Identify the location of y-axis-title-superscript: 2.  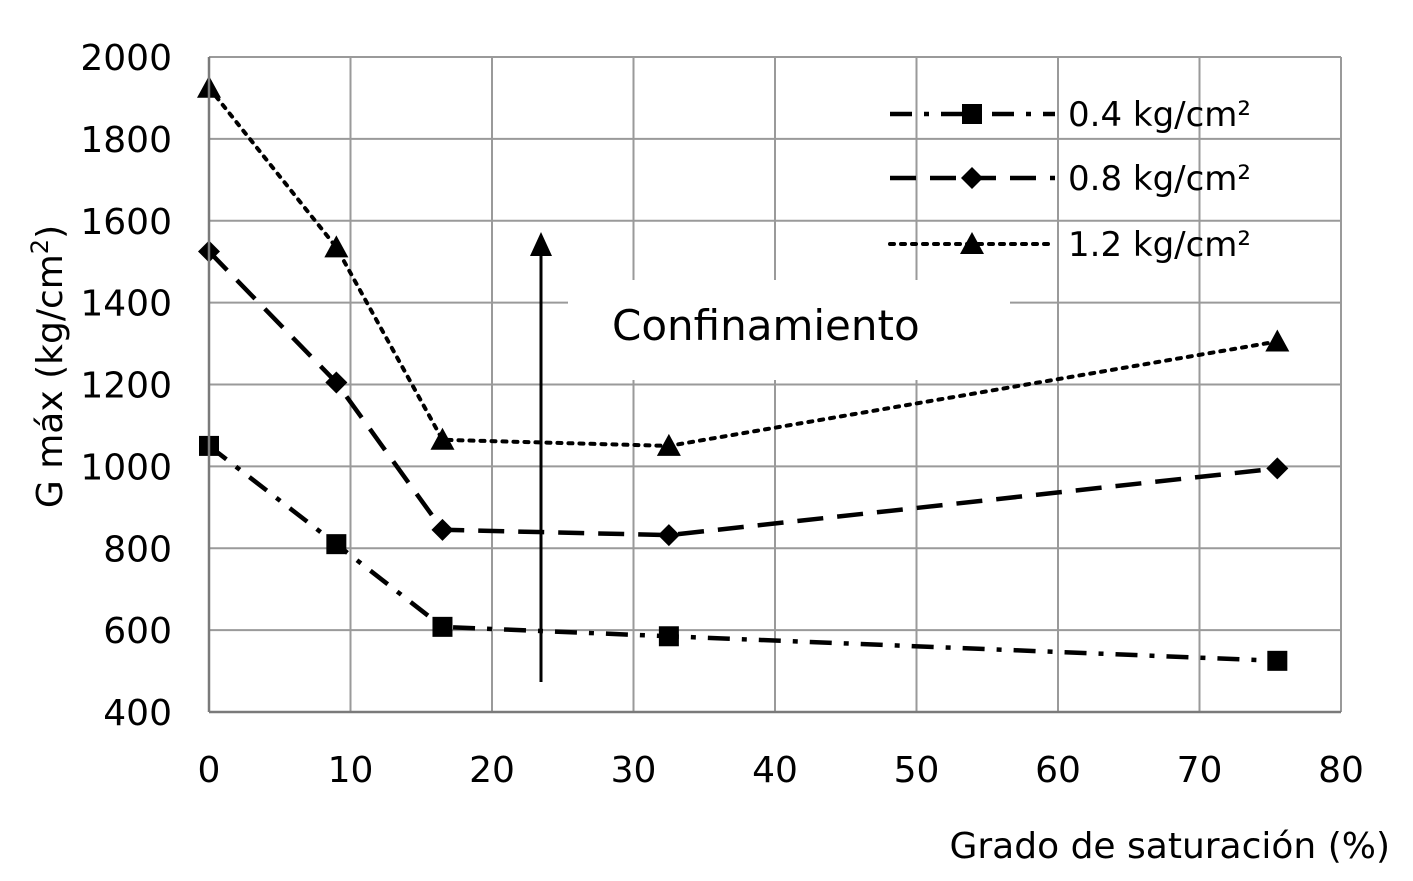
(40, 246).